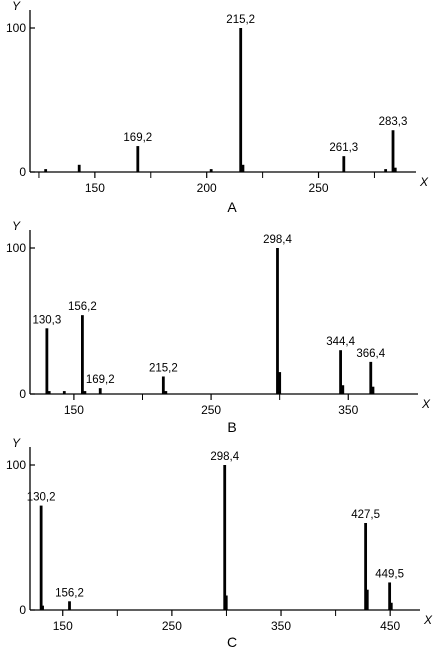  I want to click on peak-label: 366,4, so click(370, 354).